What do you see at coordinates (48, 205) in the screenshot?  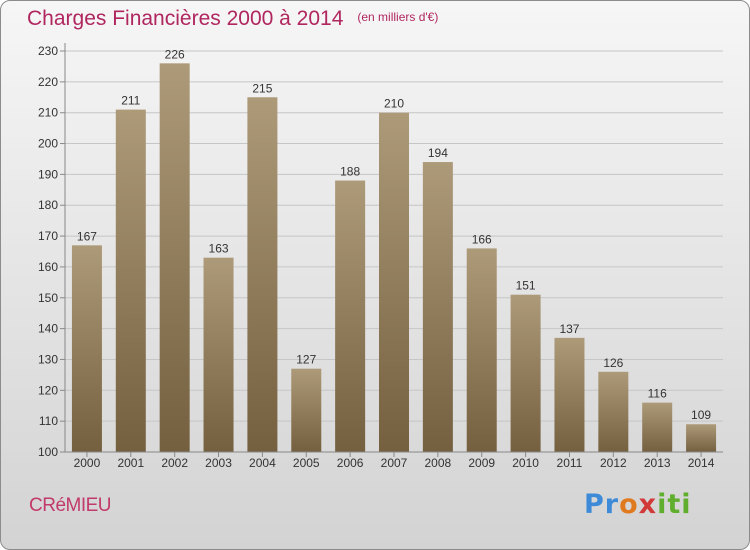 I see `y-tick-label: 180` at bounding box center [48, 205].